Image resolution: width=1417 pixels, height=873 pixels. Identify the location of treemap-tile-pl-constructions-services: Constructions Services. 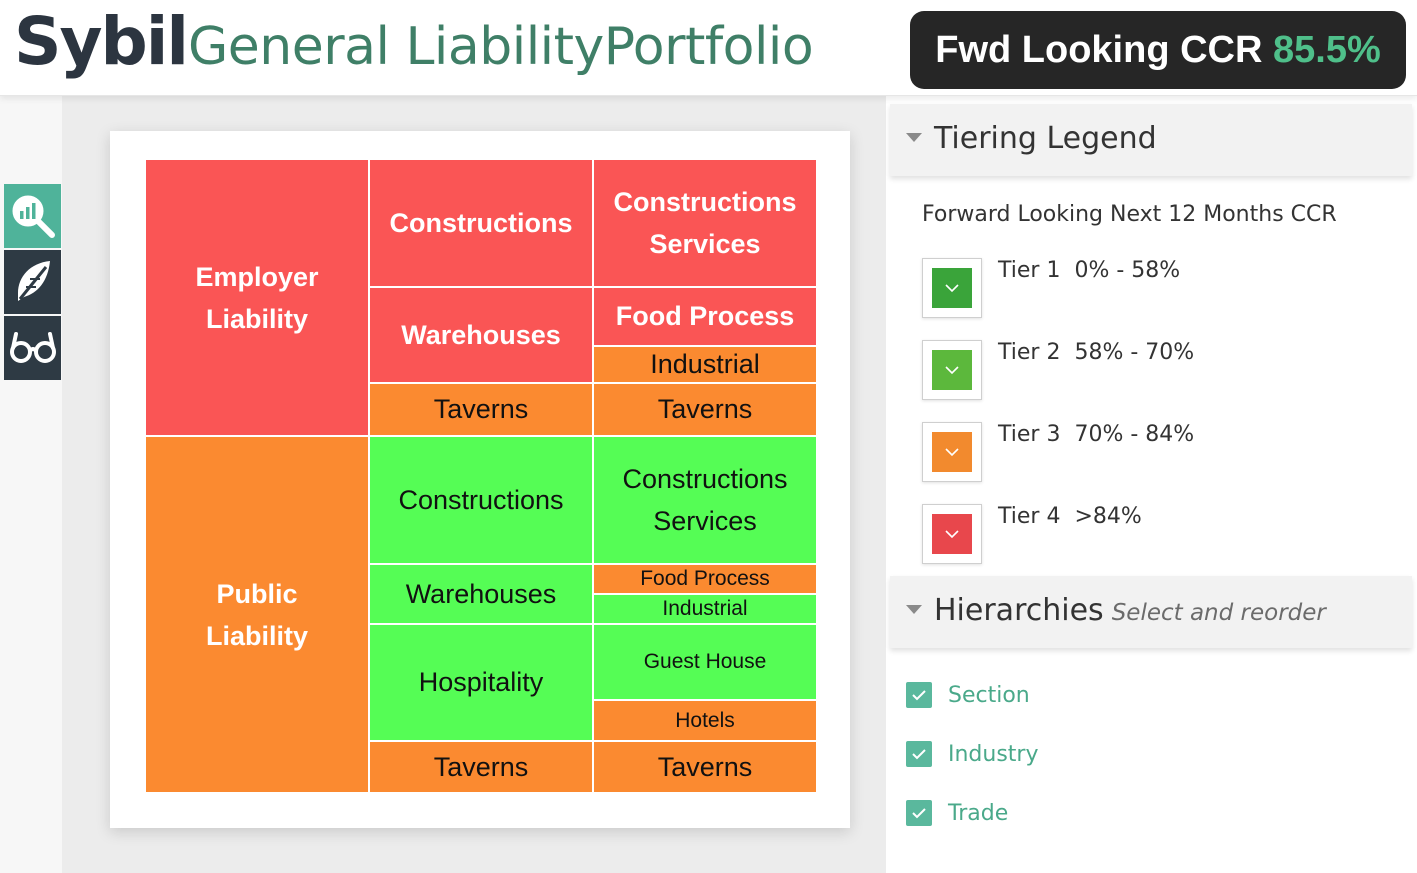
(705, 500).